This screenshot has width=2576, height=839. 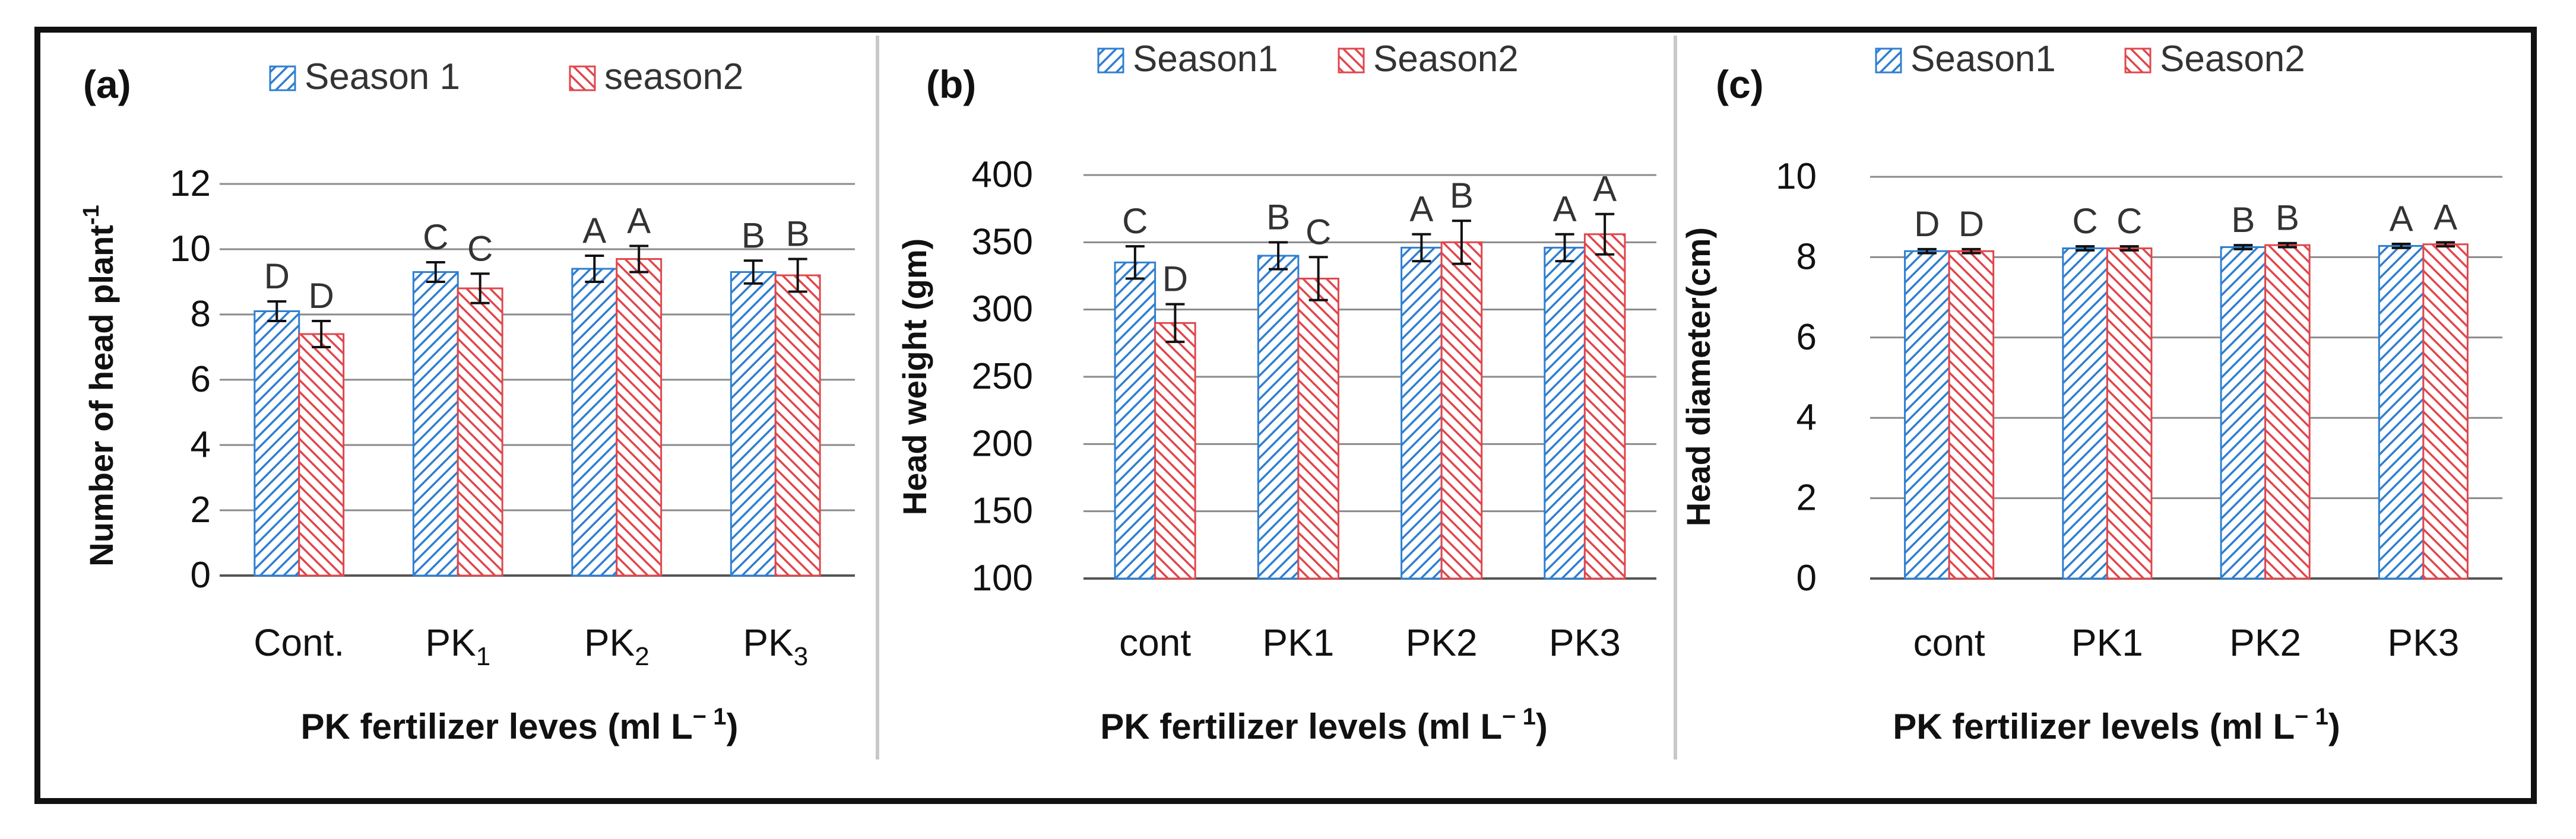 I want to click on y-axis-title-superscript: -1, so click(x=91, y=215).